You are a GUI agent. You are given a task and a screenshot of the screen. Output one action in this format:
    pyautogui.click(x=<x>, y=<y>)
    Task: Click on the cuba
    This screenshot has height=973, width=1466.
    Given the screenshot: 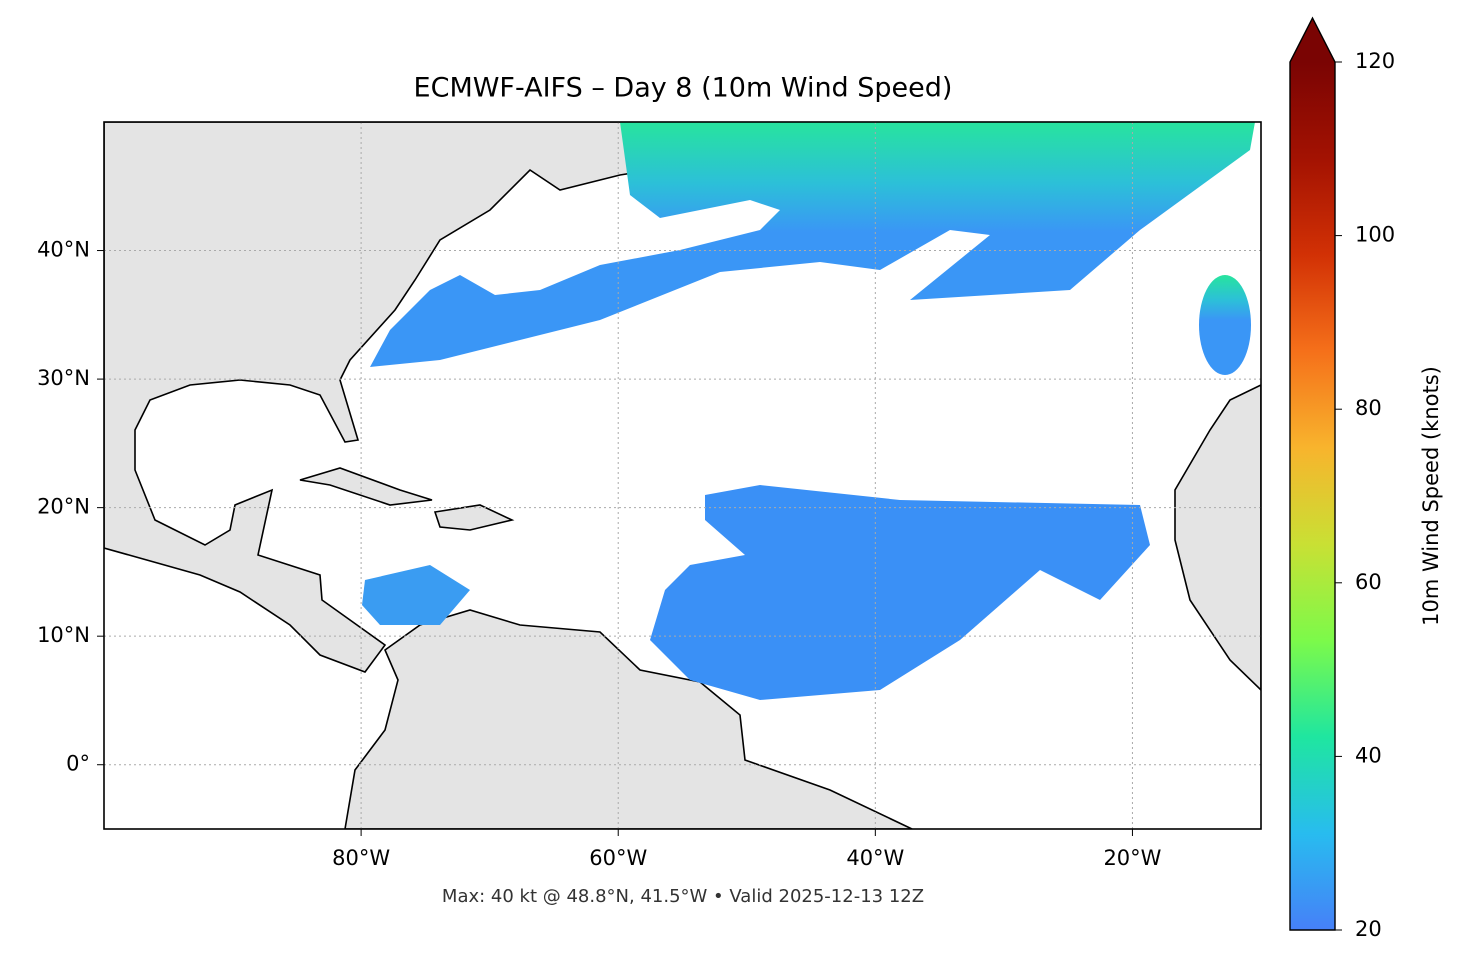 What is the action you would take?
    pyautogui.click(x=366, y=486)
    